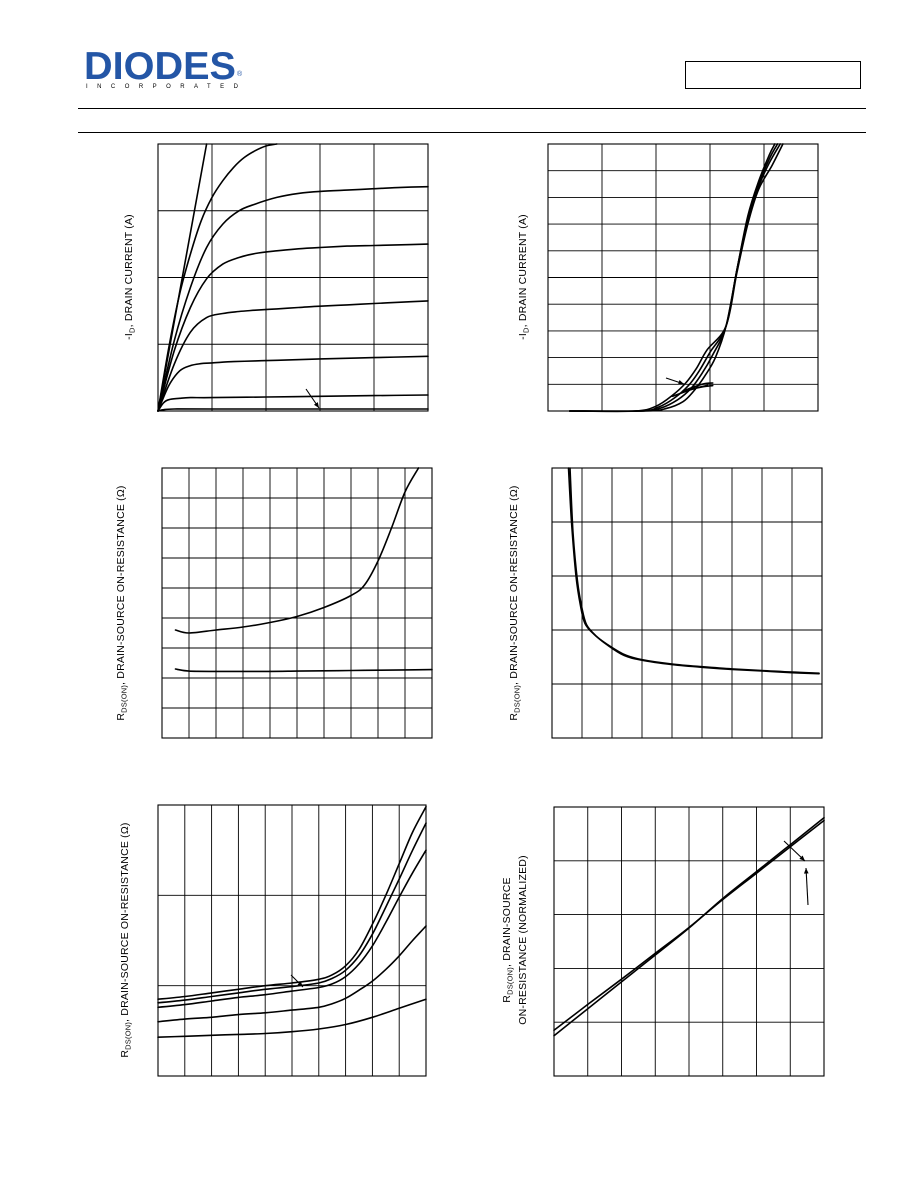  I want to click on chart-4: RDS(ON), DRAIN-SOURCE ON-RESISTANCE (Ω), so click(665, 603).